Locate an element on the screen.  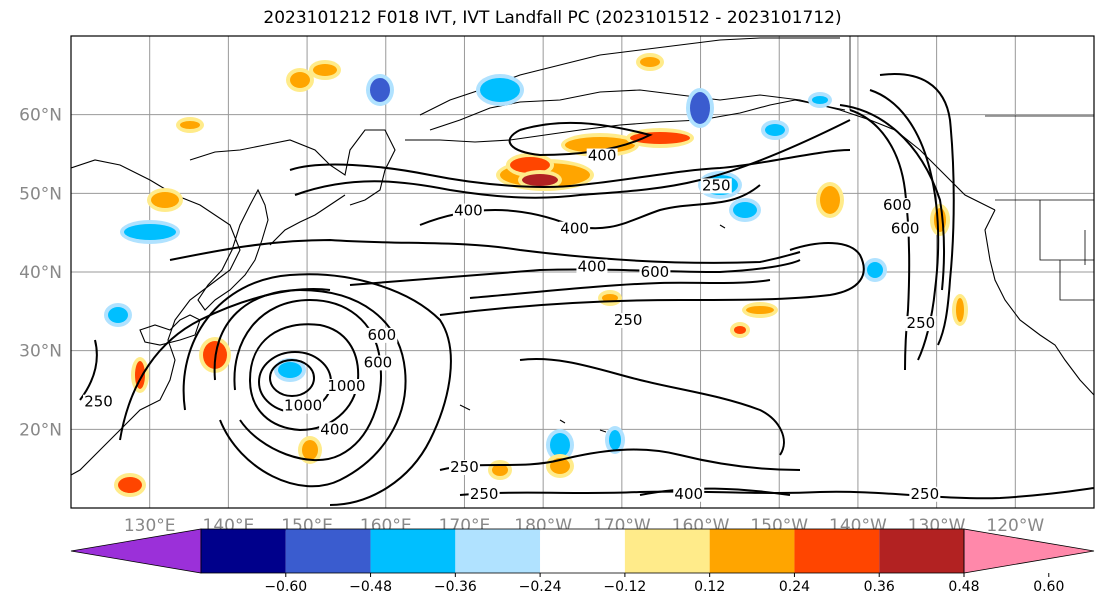
colorbar-tick-label: −0.48 is located at coordinates (370, 587).